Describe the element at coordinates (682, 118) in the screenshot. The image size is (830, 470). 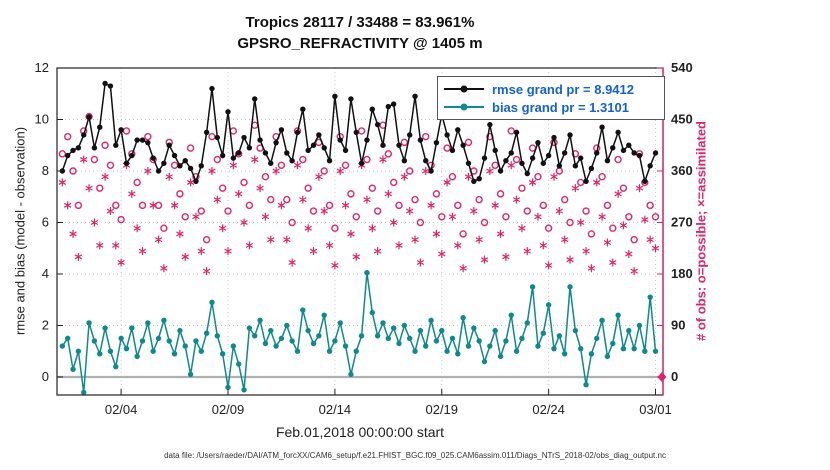
I see `svg-text: 450` at that location.